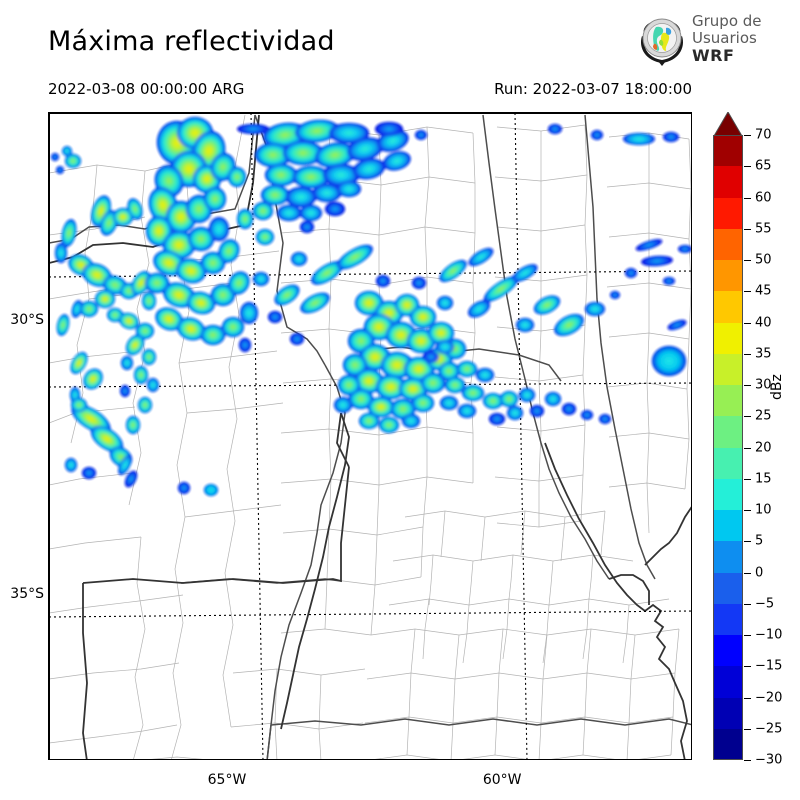 Image resolution: width=800 pixels, height=800 pixels. Describe the element at coordinates (769, 760) in the screenshot. I see `colorbar-tick-label: −30` at that location.